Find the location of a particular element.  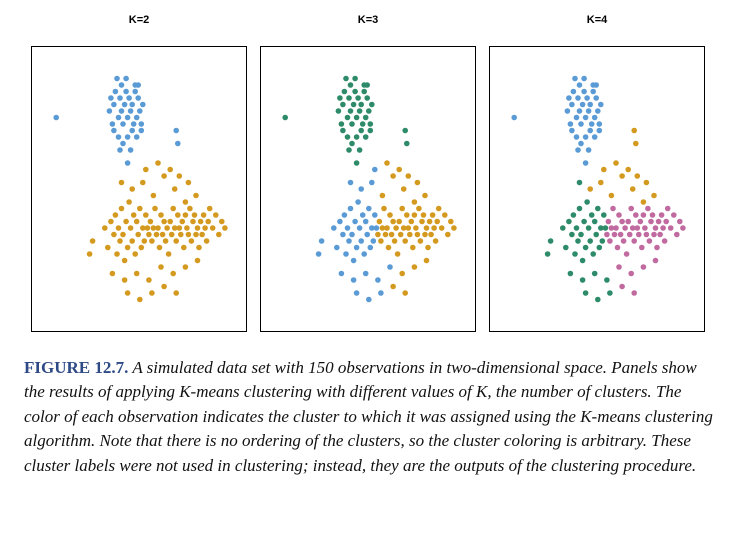

scatter-svg-k3 is located at coordinates (369, 189).